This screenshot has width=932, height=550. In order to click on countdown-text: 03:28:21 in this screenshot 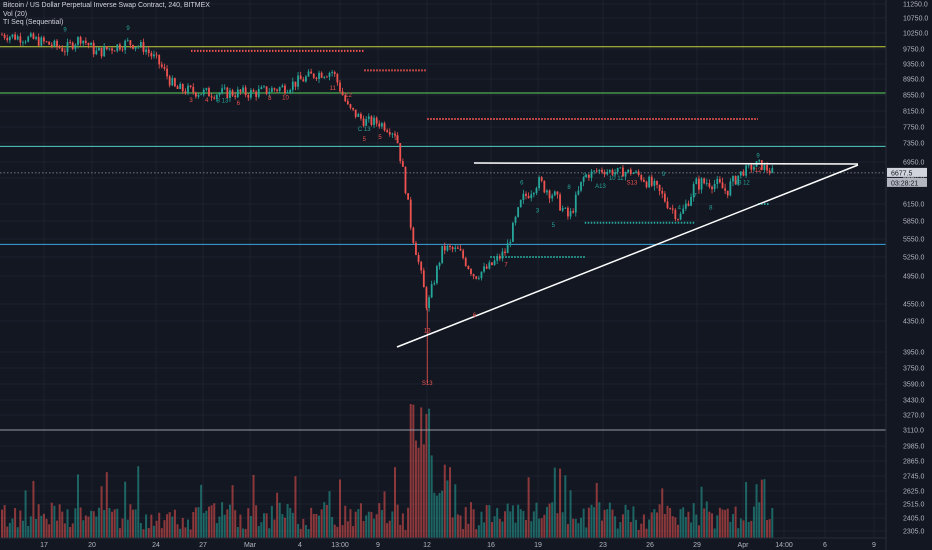, I will do `click(904, 183)`.